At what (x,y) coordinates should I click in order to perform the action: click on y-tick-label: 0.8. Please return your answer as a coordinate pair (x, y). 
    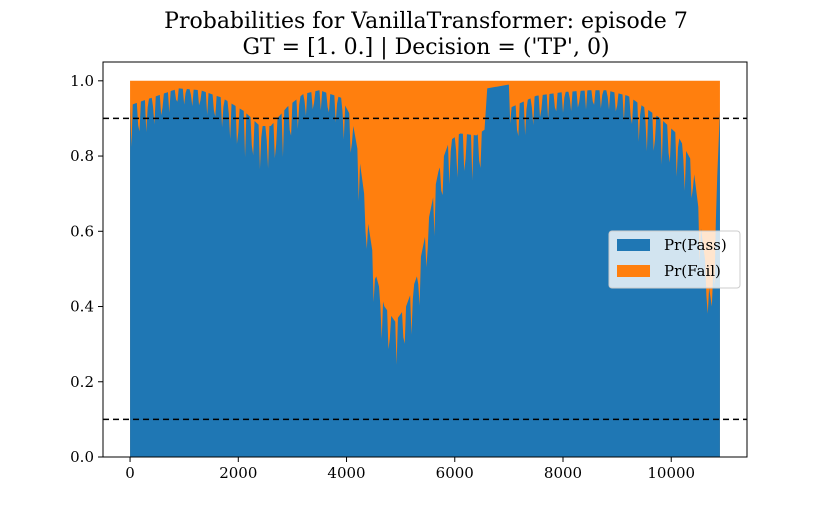
    Looking at the image, I should click on (82, 156).